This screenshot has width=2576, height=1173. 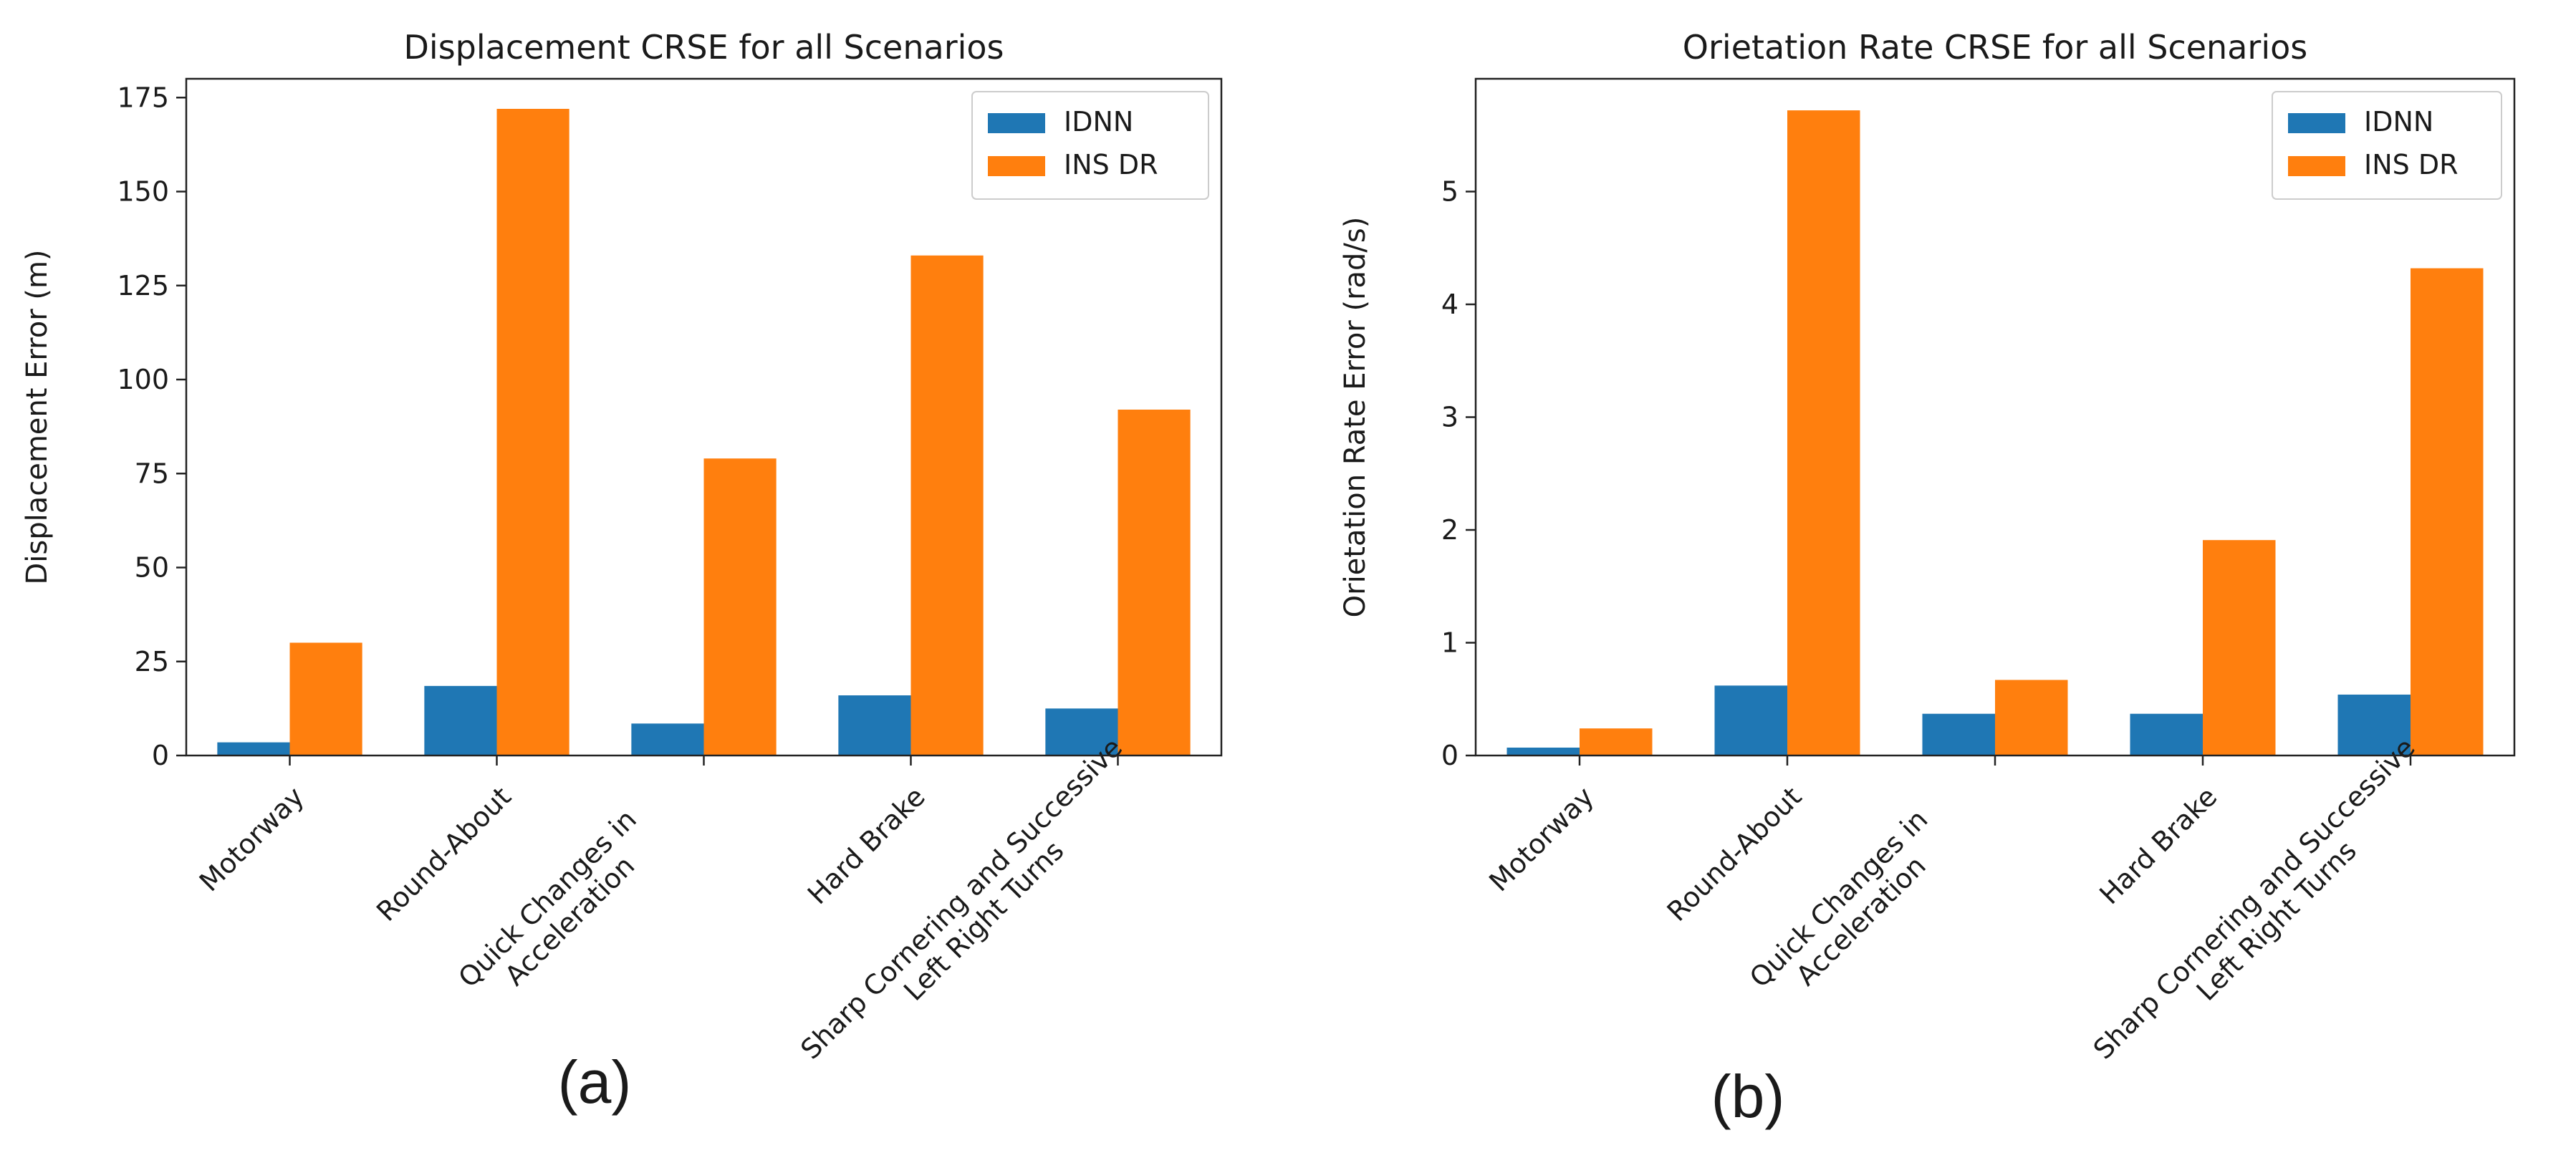 What do you see at coordinates (1449, 530) in the screenshot?
I see `y-tick-label: 2` at bounding box center [1449, 530].